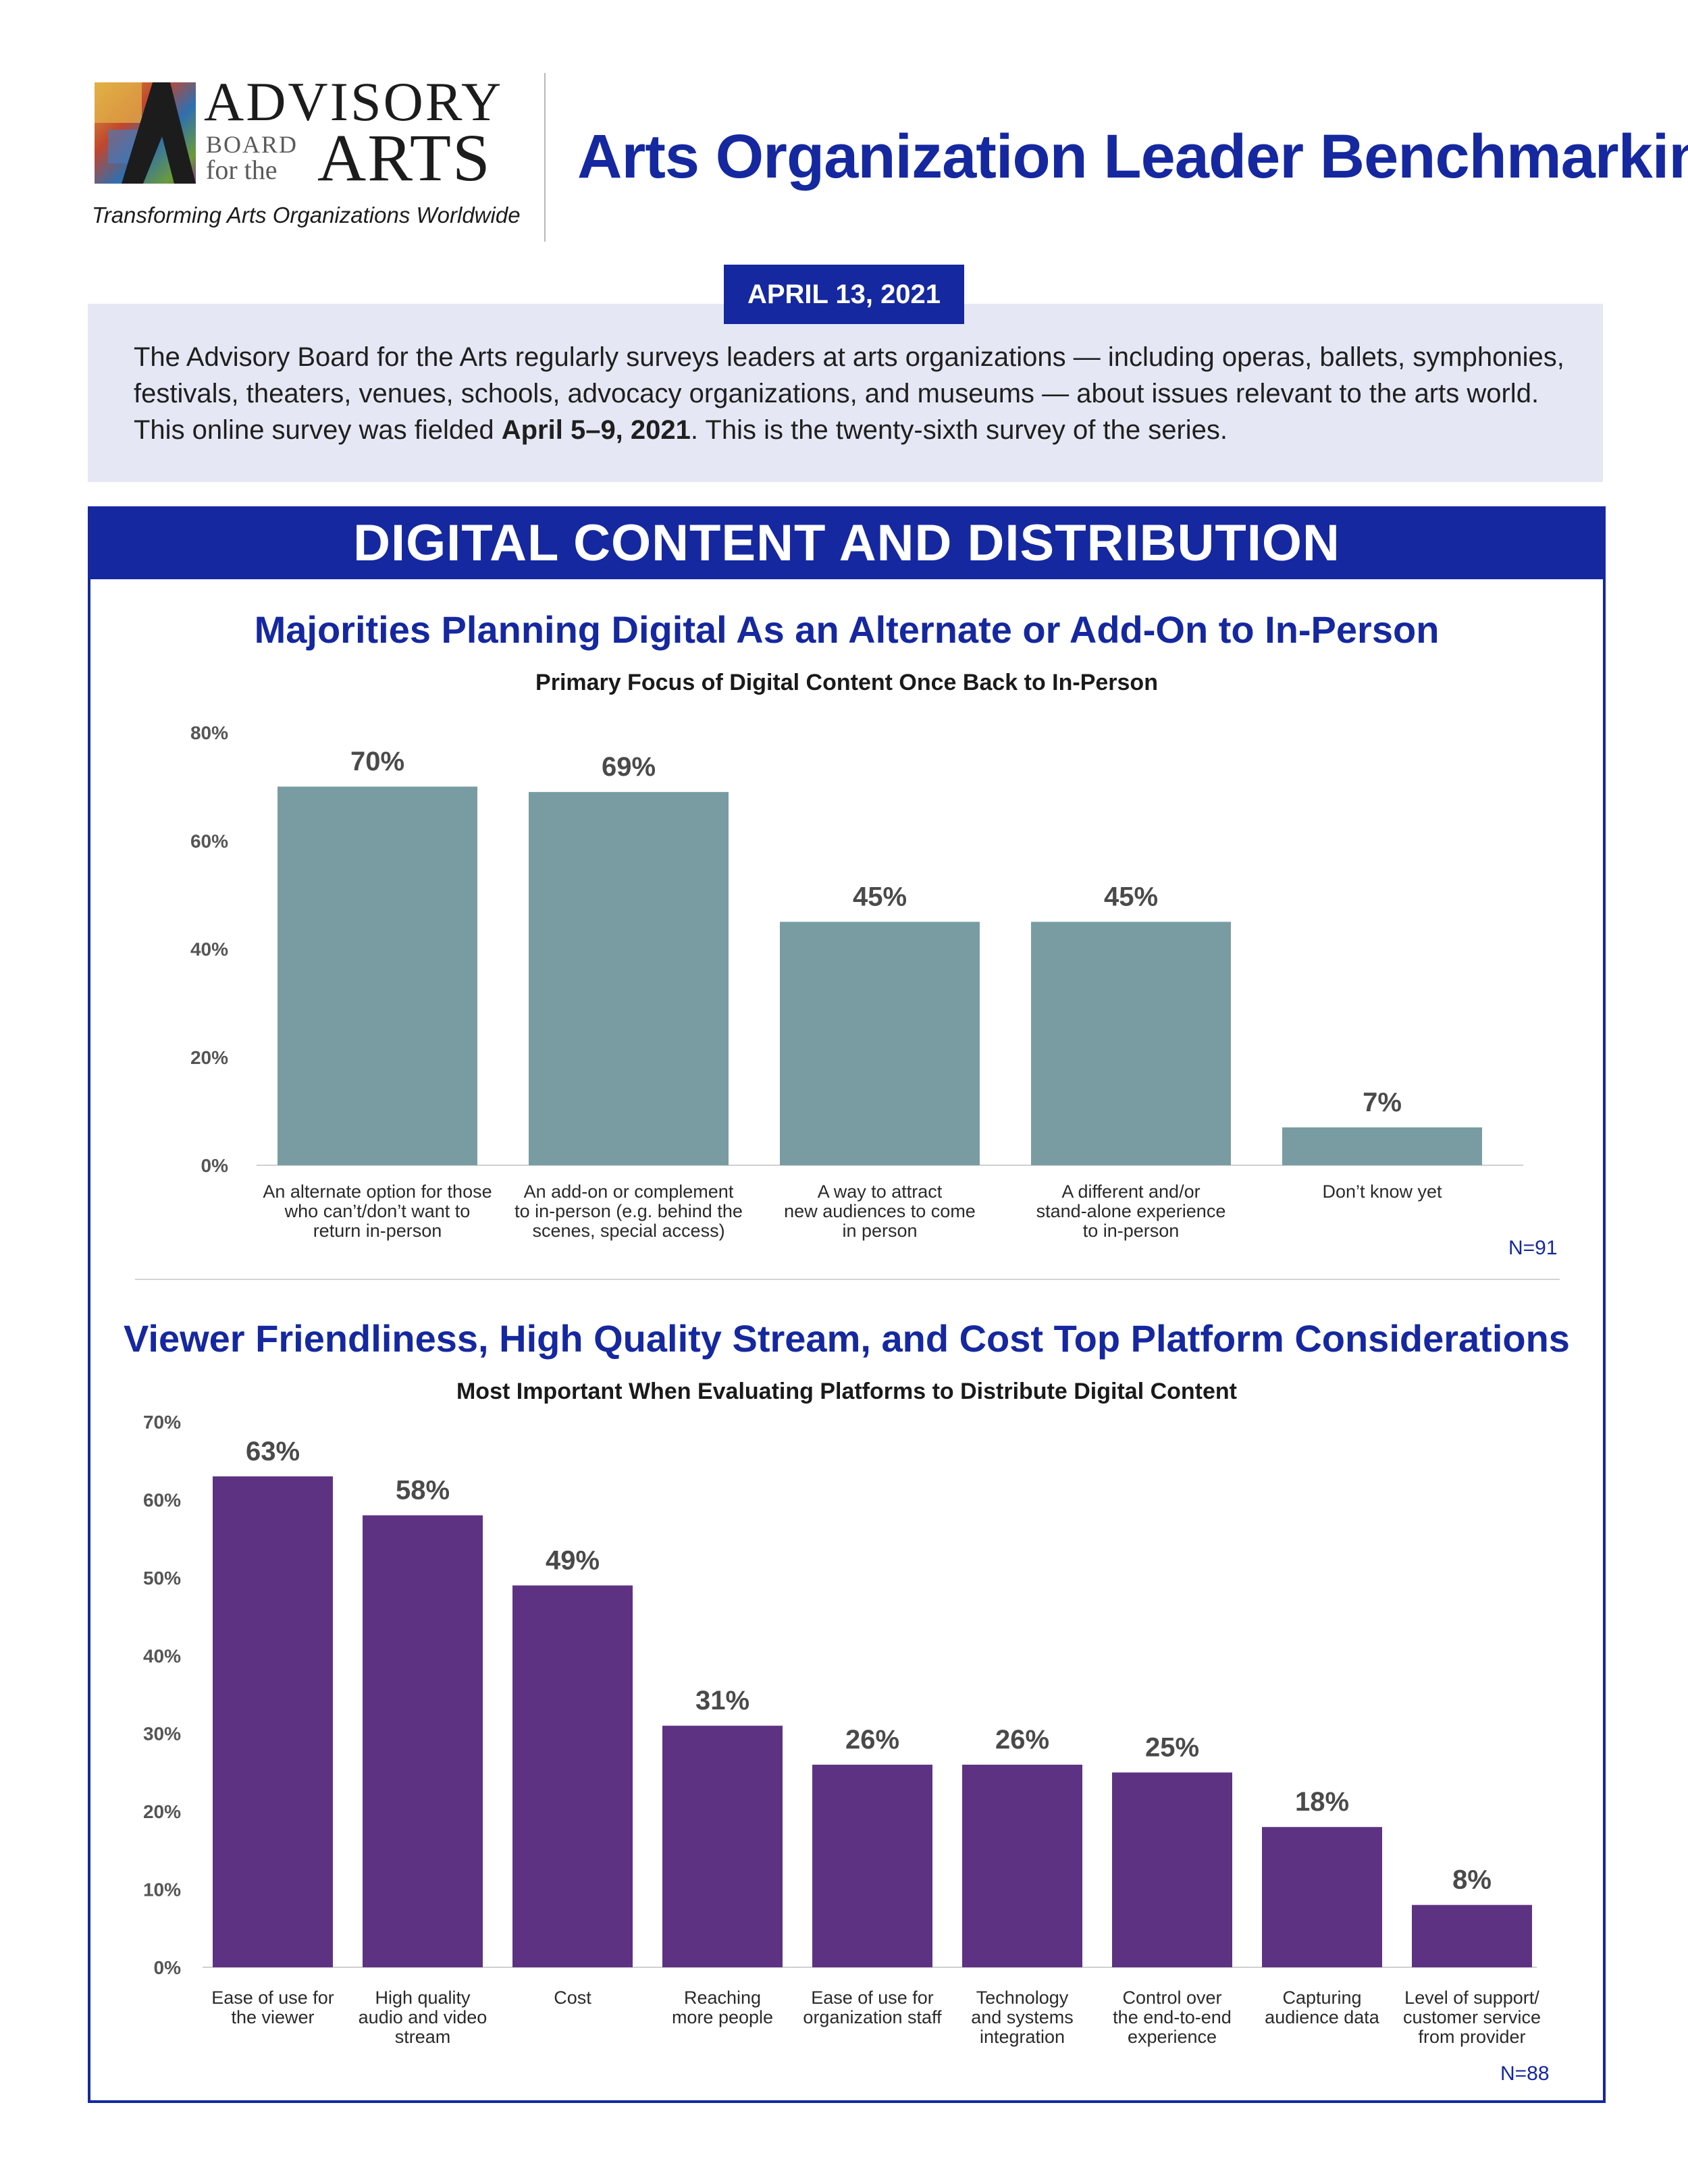  What do you see at coordinates (1322, 1802) in the screenshot?
I see `chart2-data-label: 18%` at bounding box center [1322, 1802].